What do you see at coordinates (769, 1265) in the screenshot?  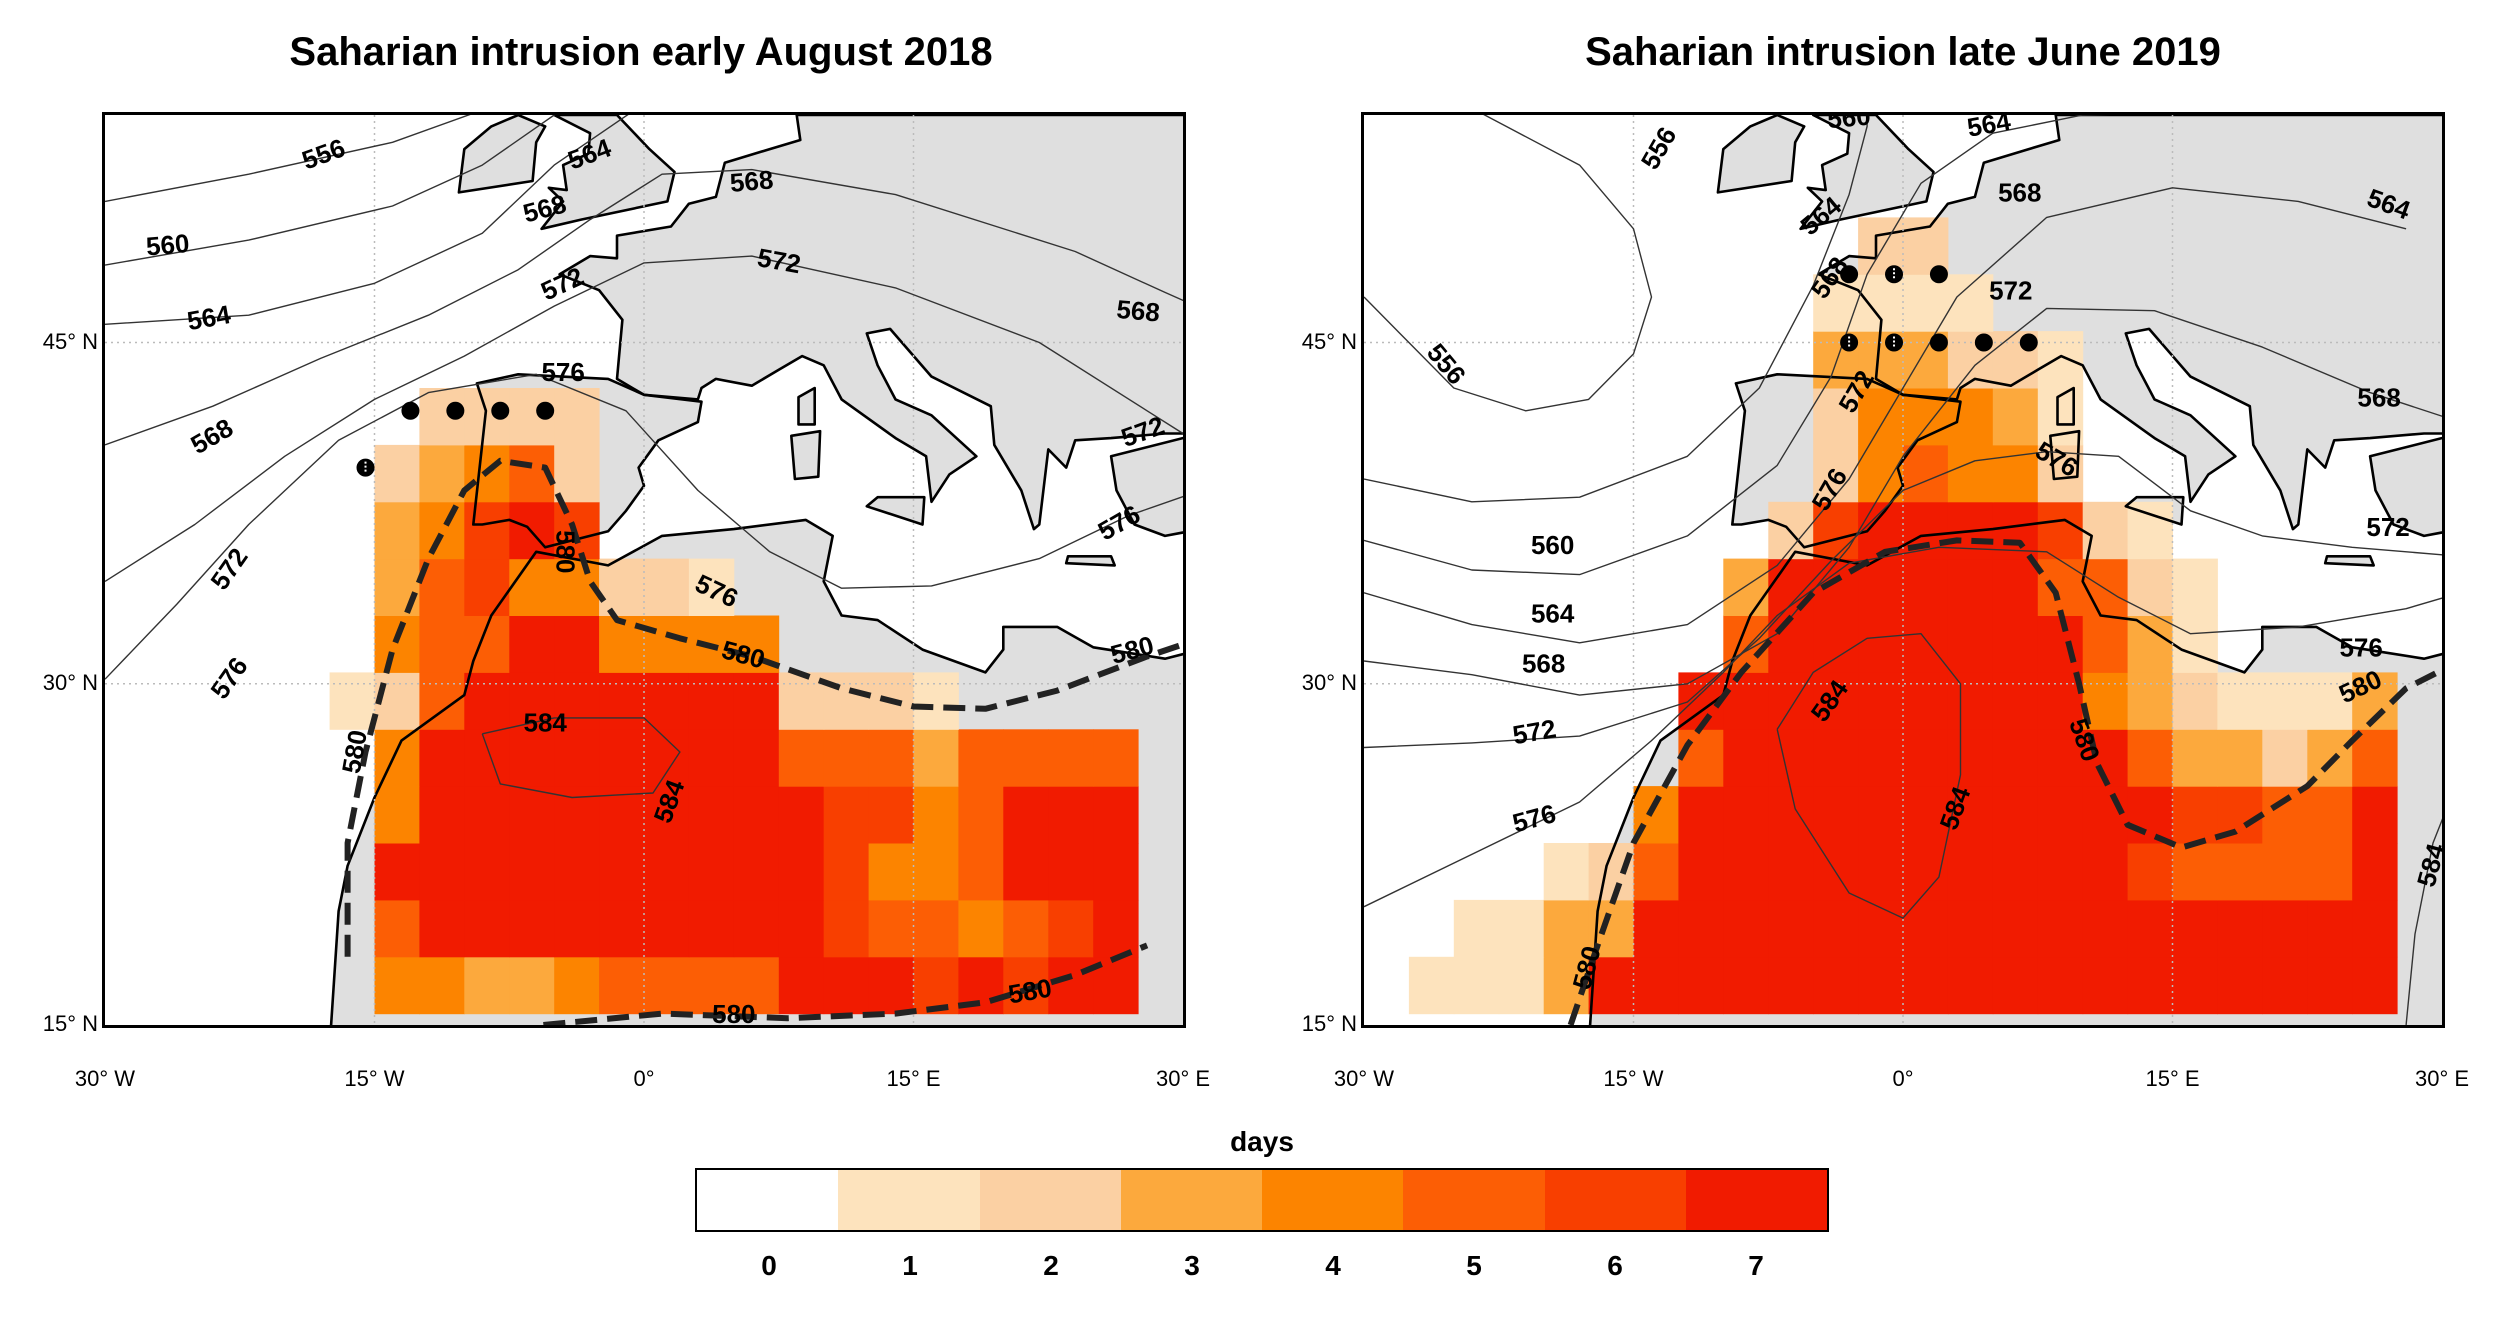 I see `colorbar-tick-label: 0` at bounding box center [769, 1265].